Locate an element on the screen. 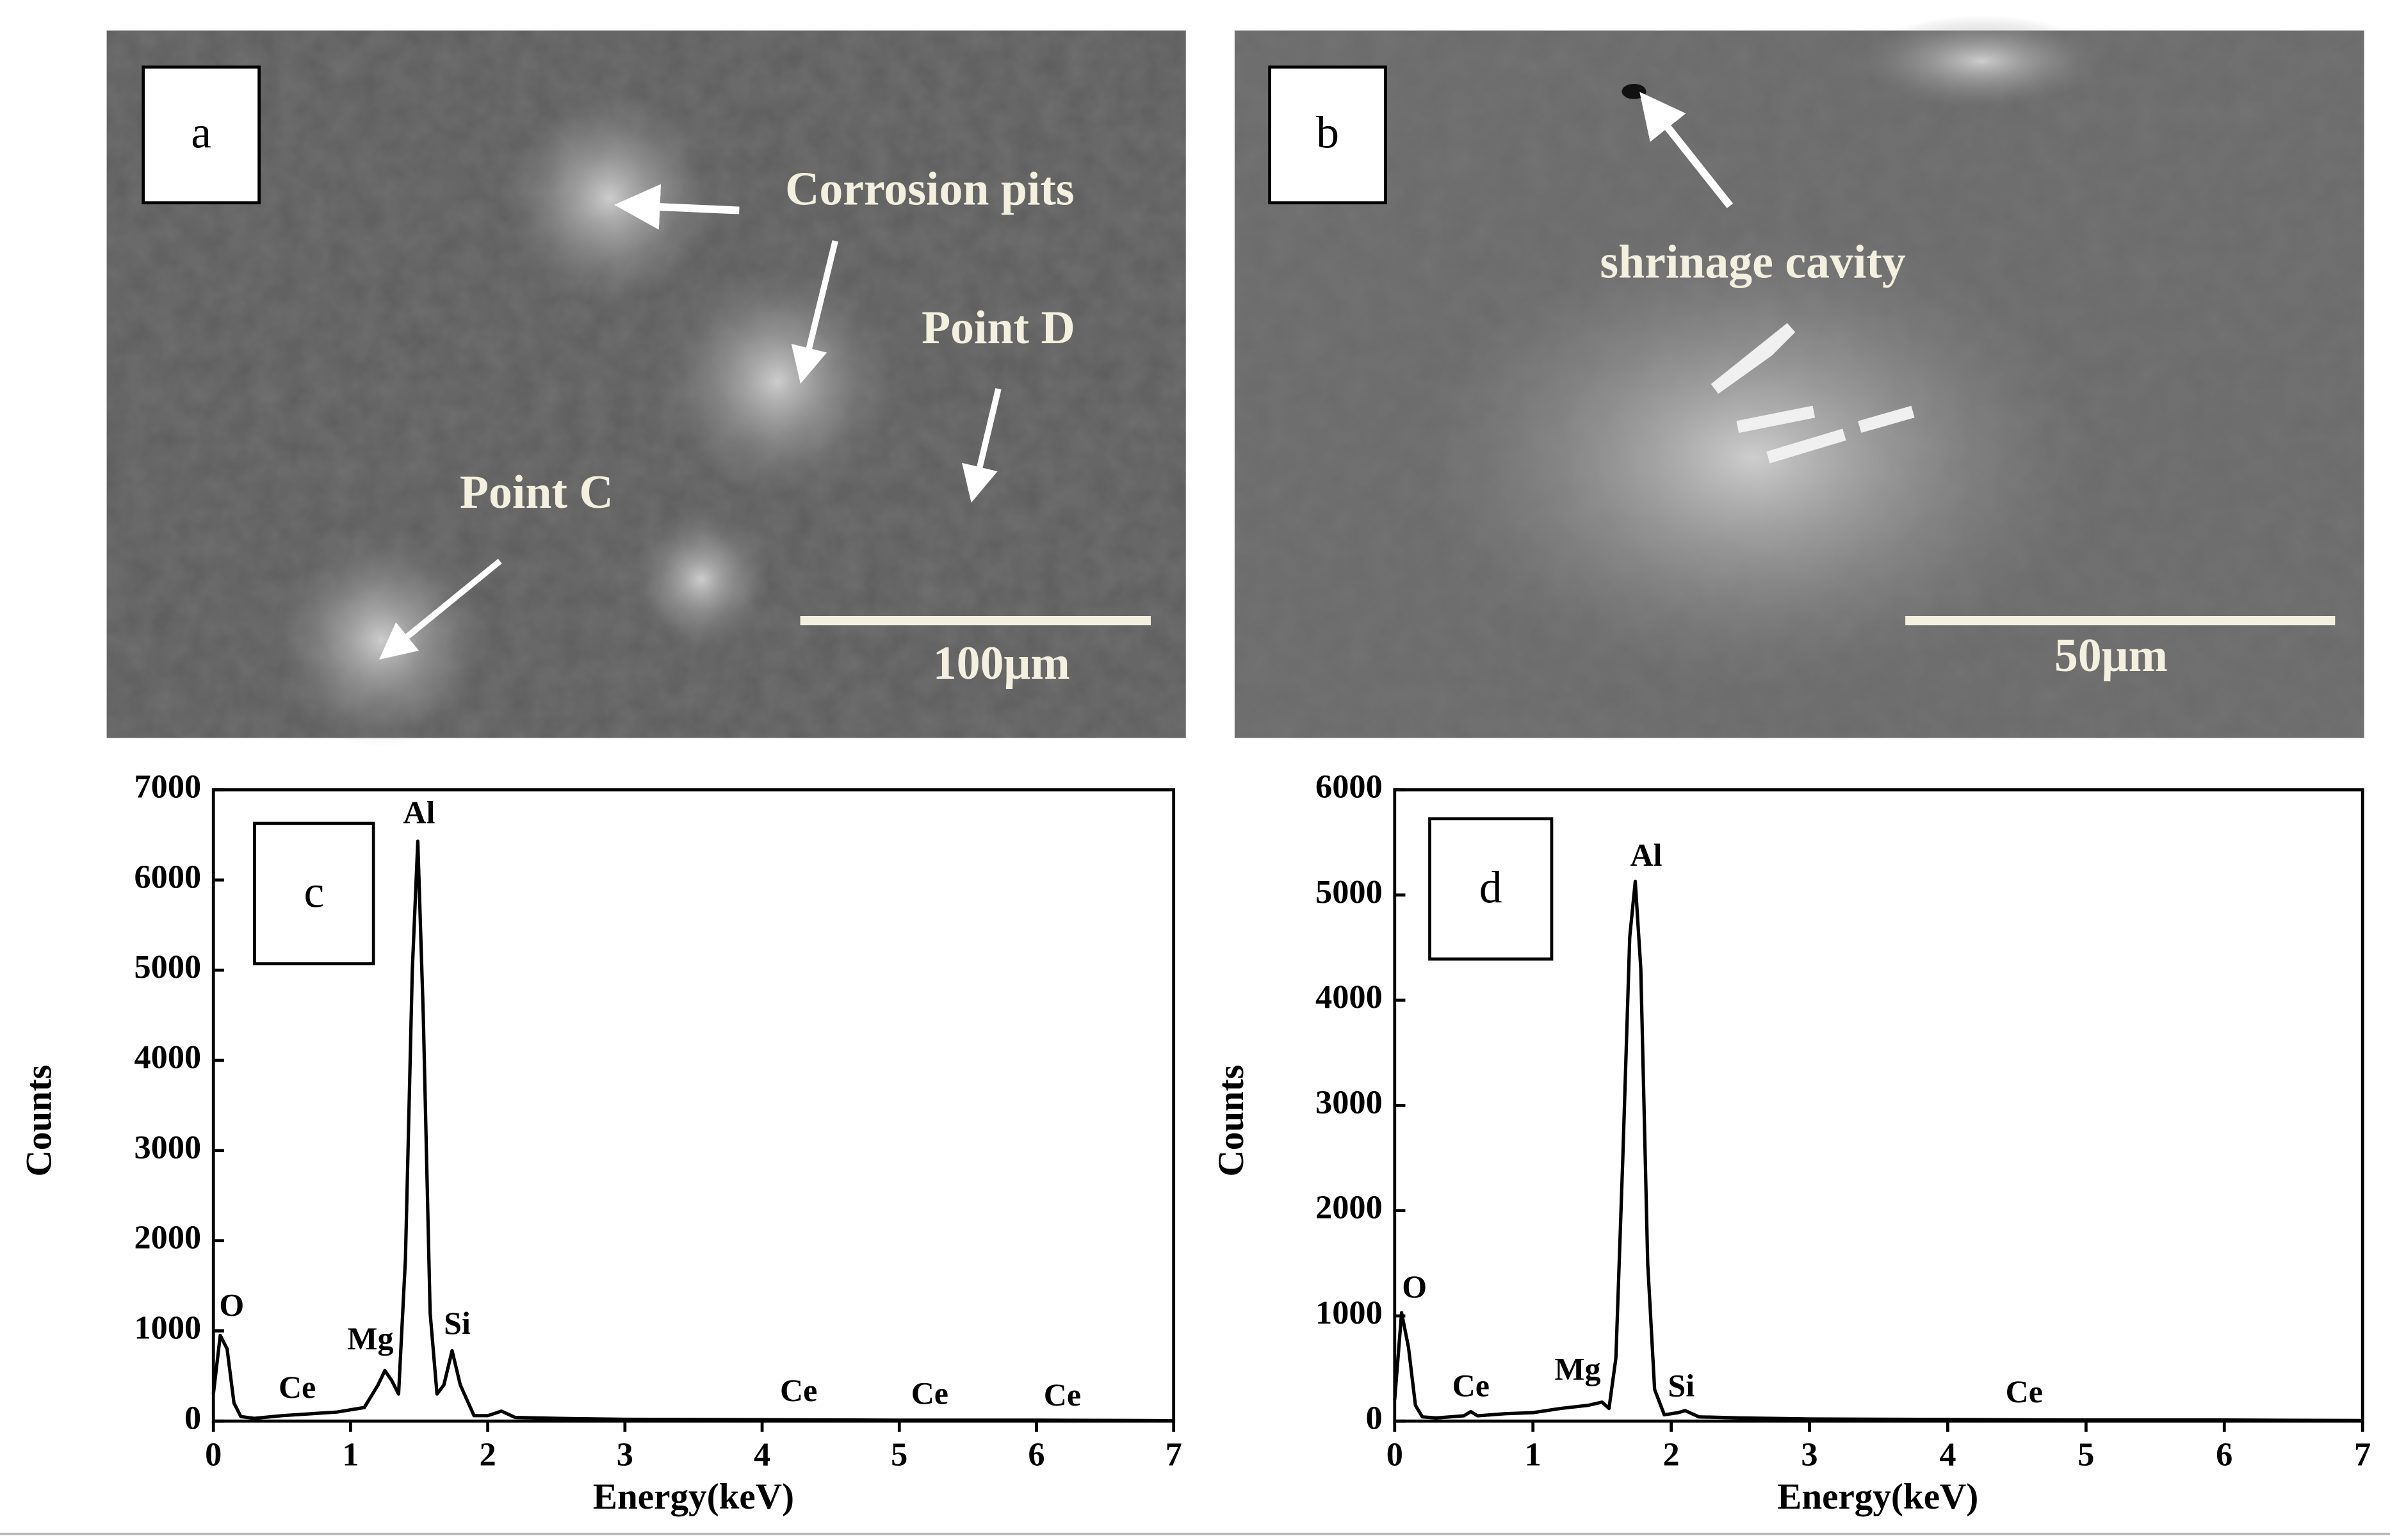 This screenshot has height=1540, width=2390. scale-bar-label: 100μm is located at coordinates (1001, 663).